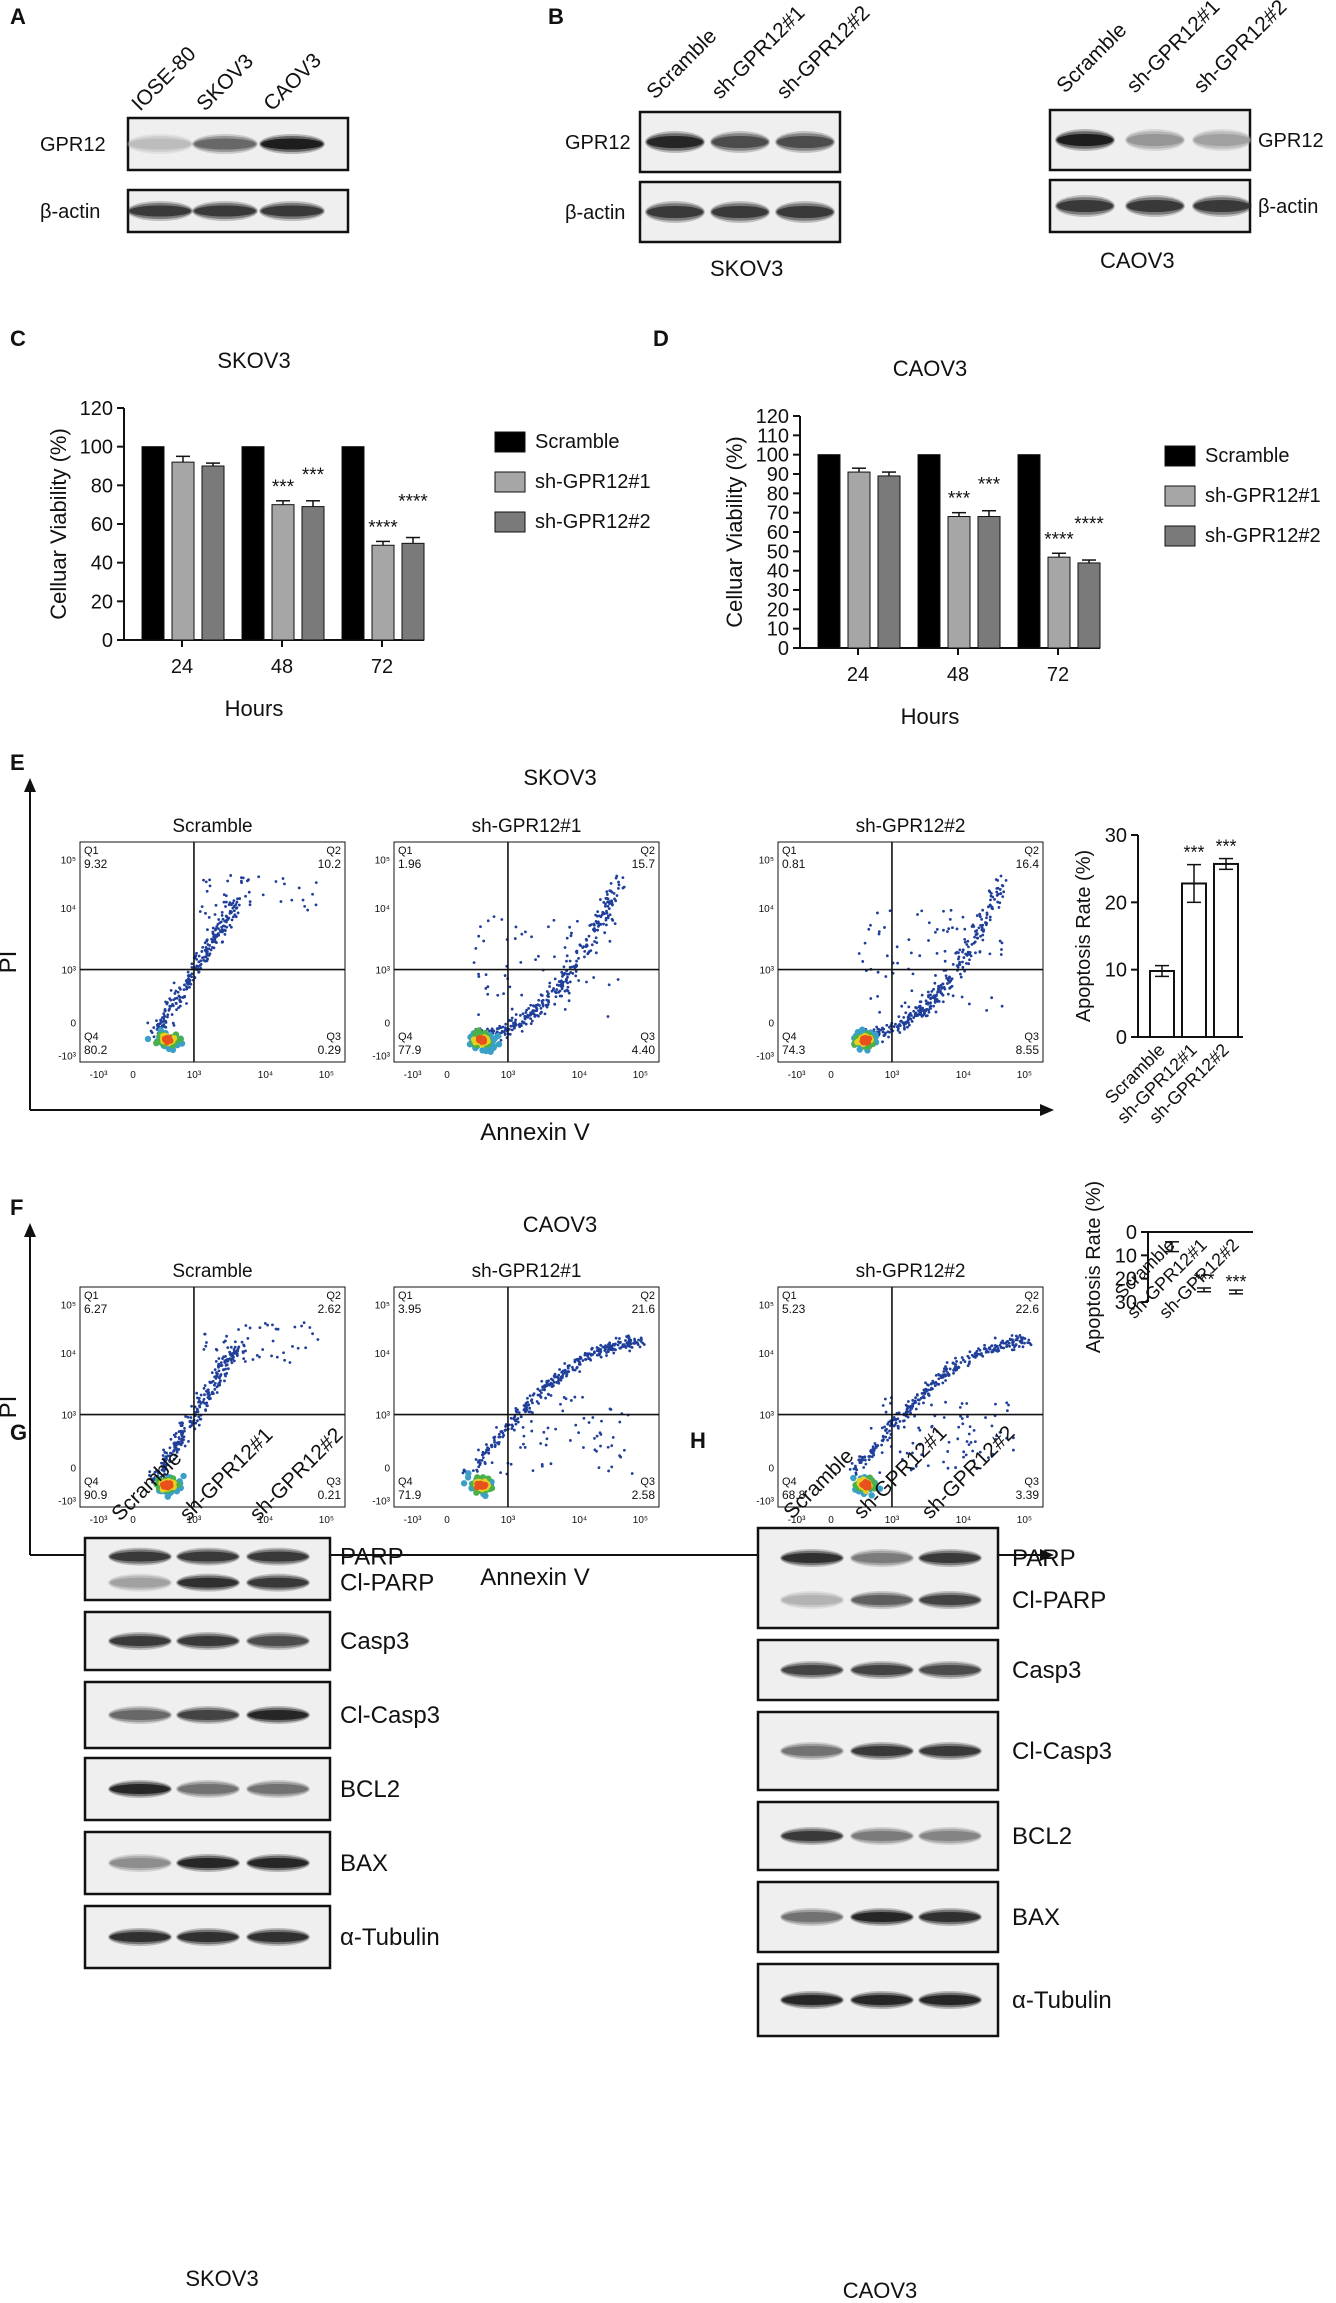  I want to click on significance-mark: ***, so click(989, 485).